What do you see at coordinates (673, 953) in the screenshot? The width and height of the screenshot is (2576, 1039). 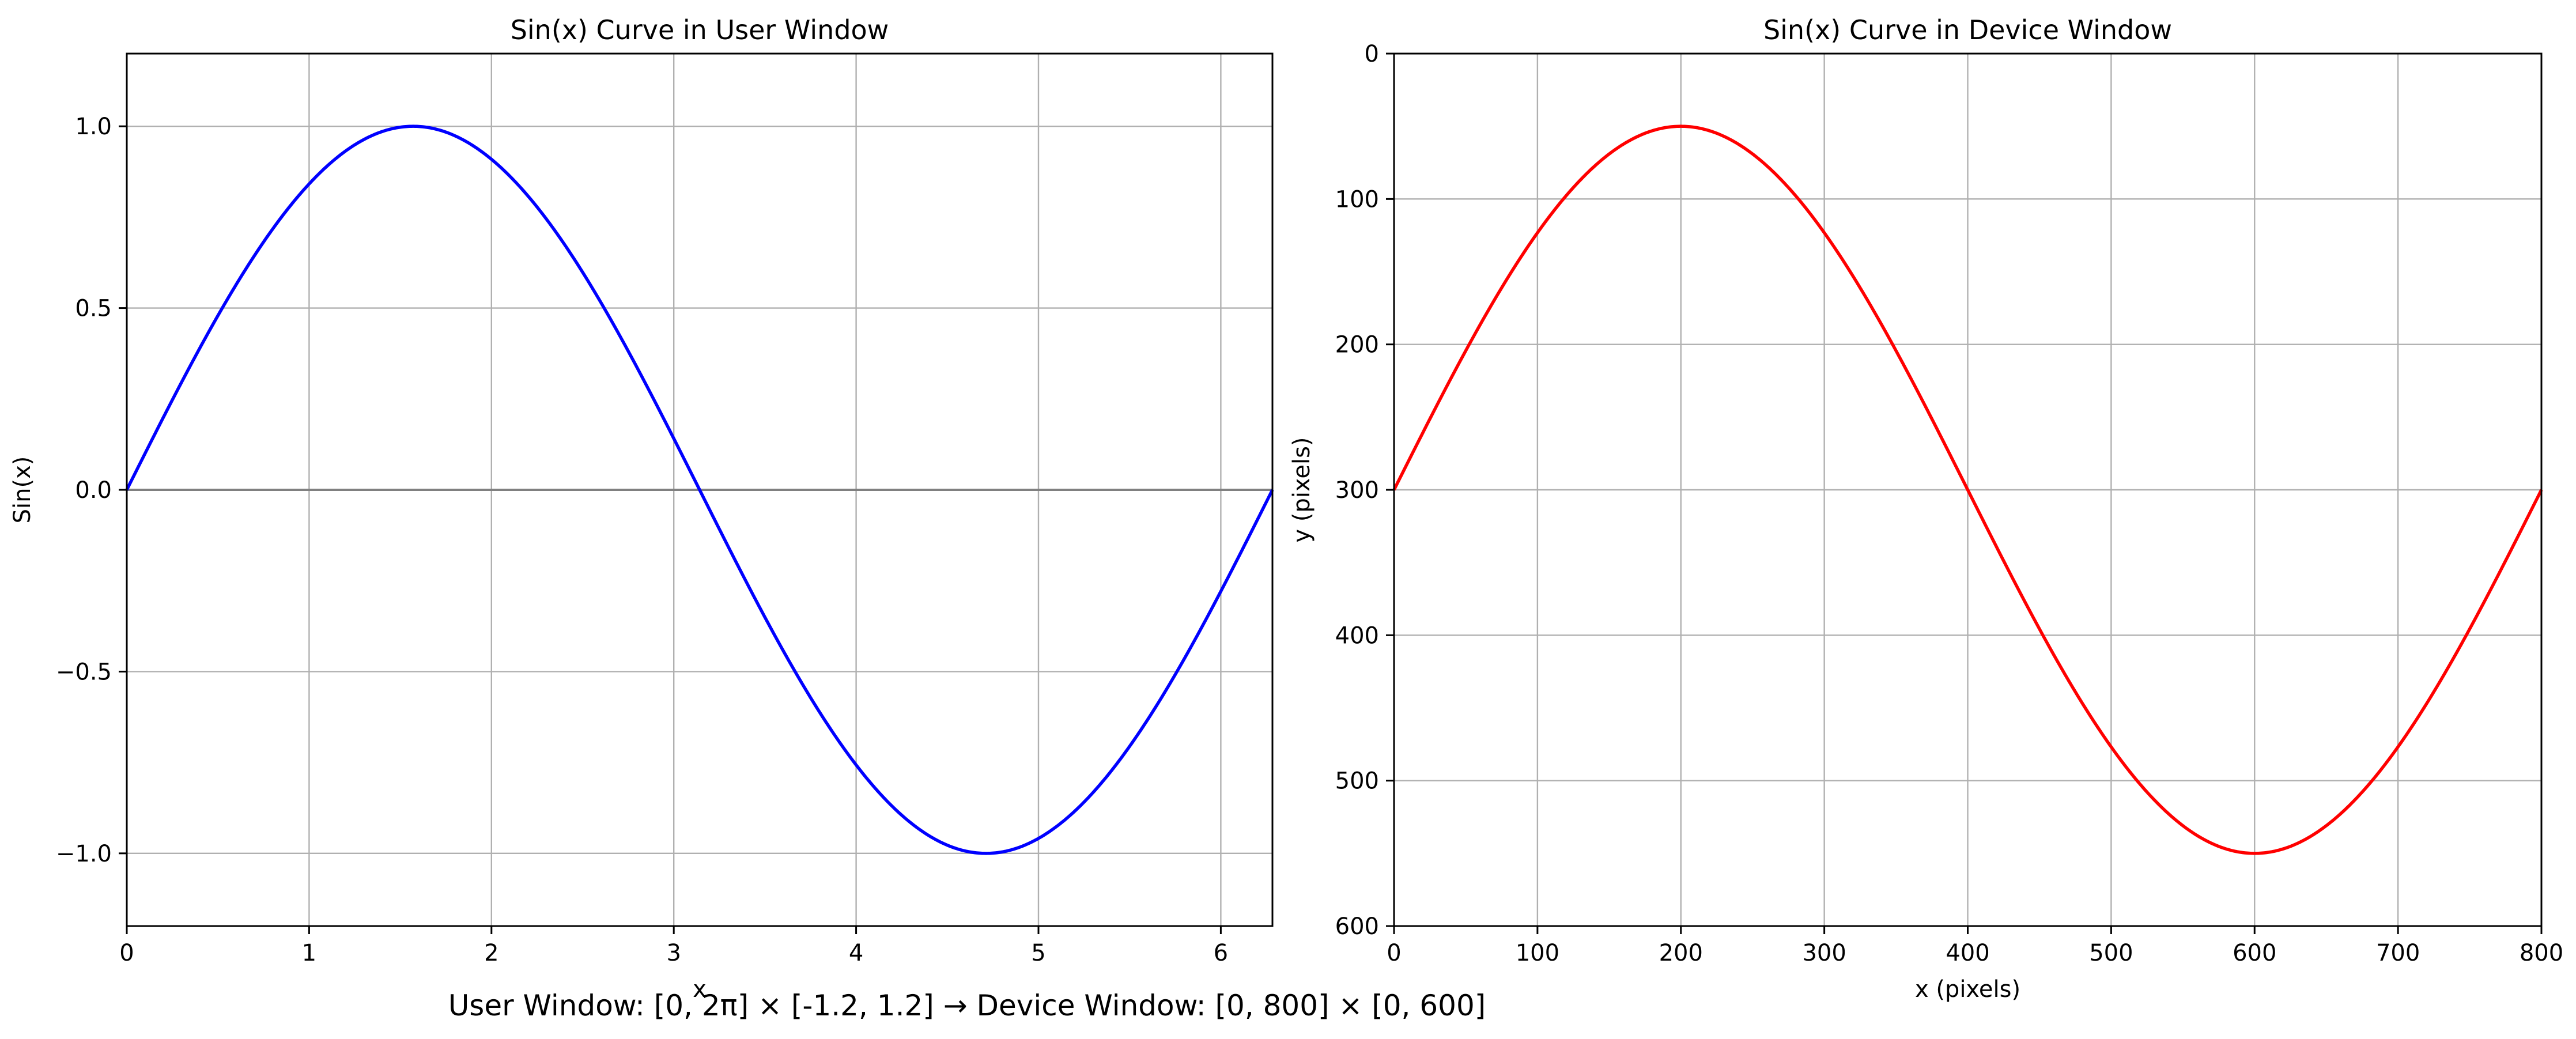 I see `user-window-x-tick-label: 3` at bounding box center [673, 953].